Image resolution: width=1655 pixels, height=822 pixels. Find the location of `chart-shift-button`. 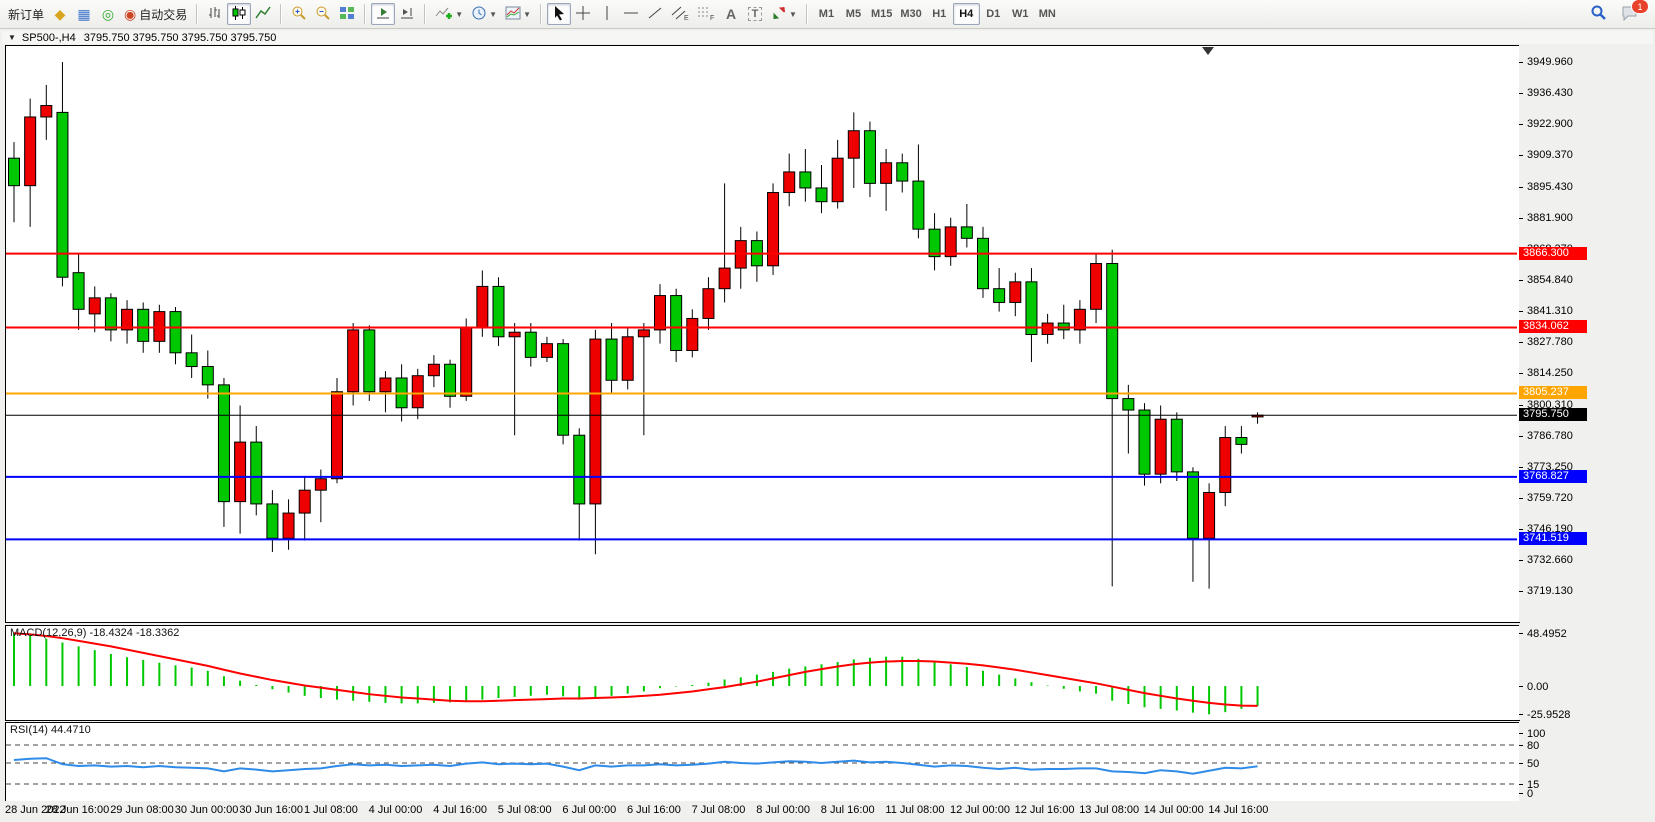

chart-shift-button is located at coordinates (407, 14).